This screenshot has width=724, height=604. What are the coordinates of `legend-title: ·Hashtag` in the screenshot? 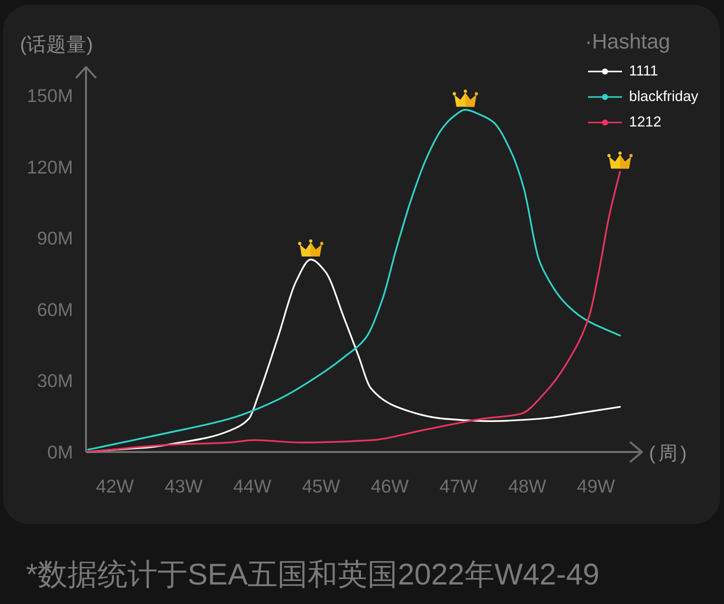 It's located at (627, 42).